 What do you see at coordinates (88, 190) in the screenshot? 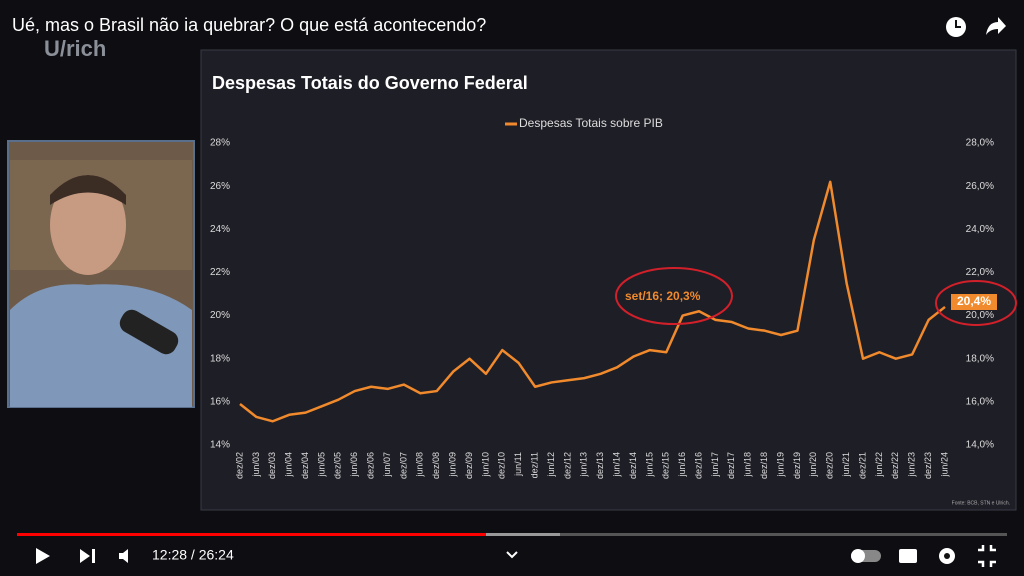
I see `hair` at bounding box center [88, 190].